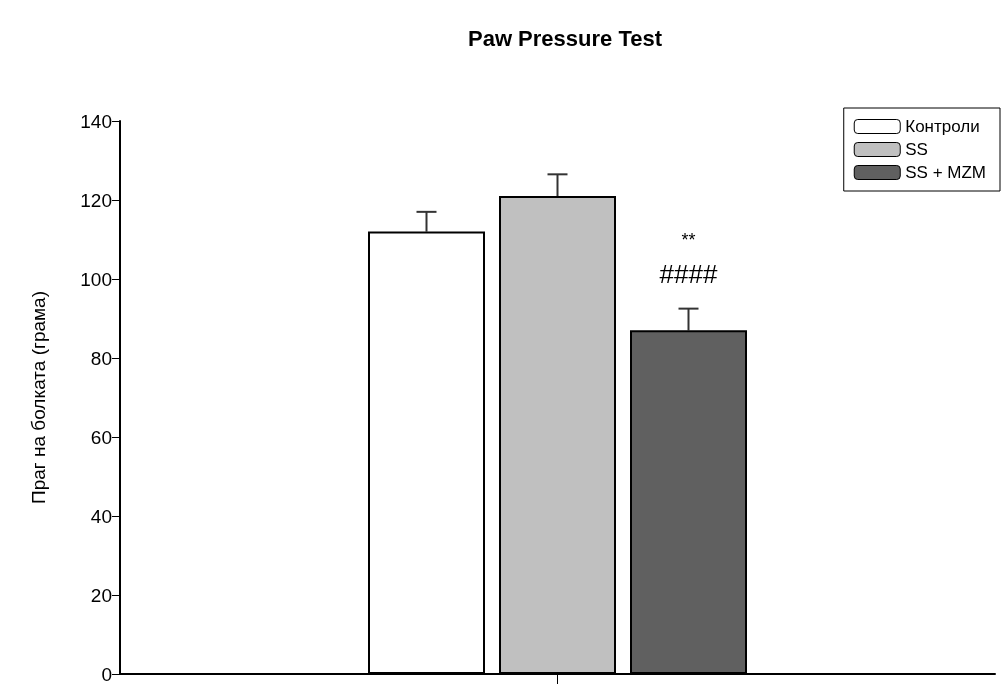 Image resolution: width=1008 pixels, height=684 pixels. Describe the element at coordinates (106, 673) in the screenshot. I see `y-tick-label: 0` at that location.